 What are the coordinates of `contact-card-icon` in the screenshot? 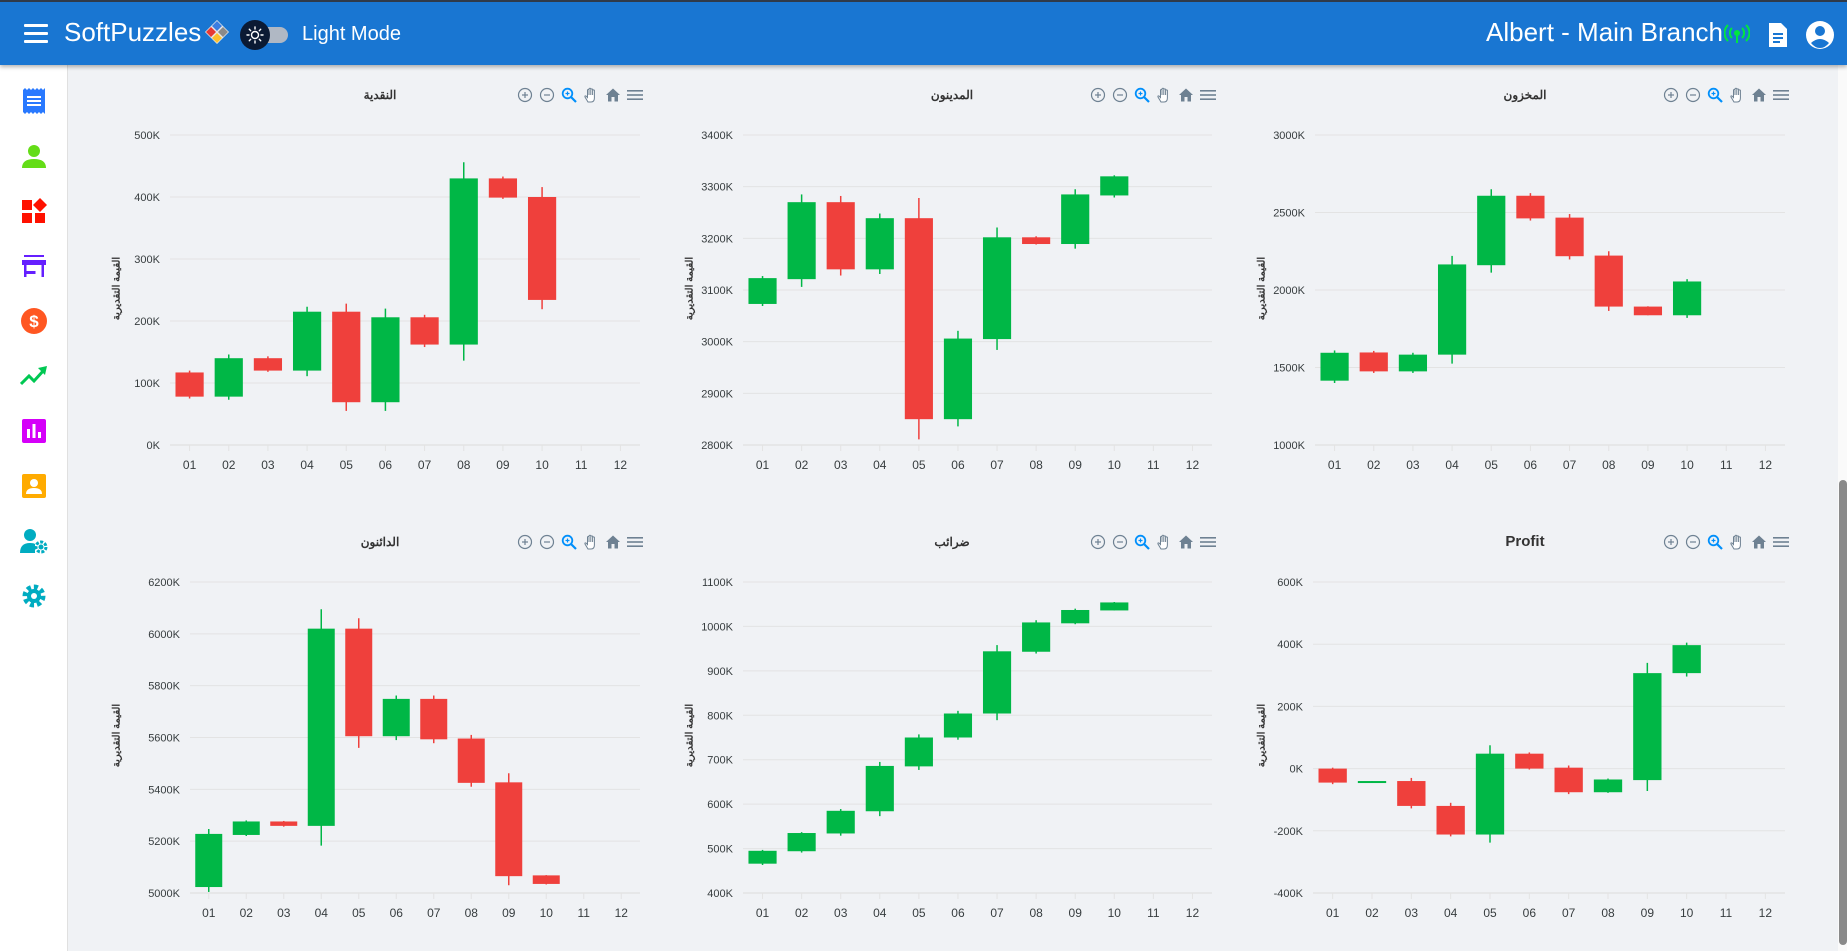 It's located at (34, 486).